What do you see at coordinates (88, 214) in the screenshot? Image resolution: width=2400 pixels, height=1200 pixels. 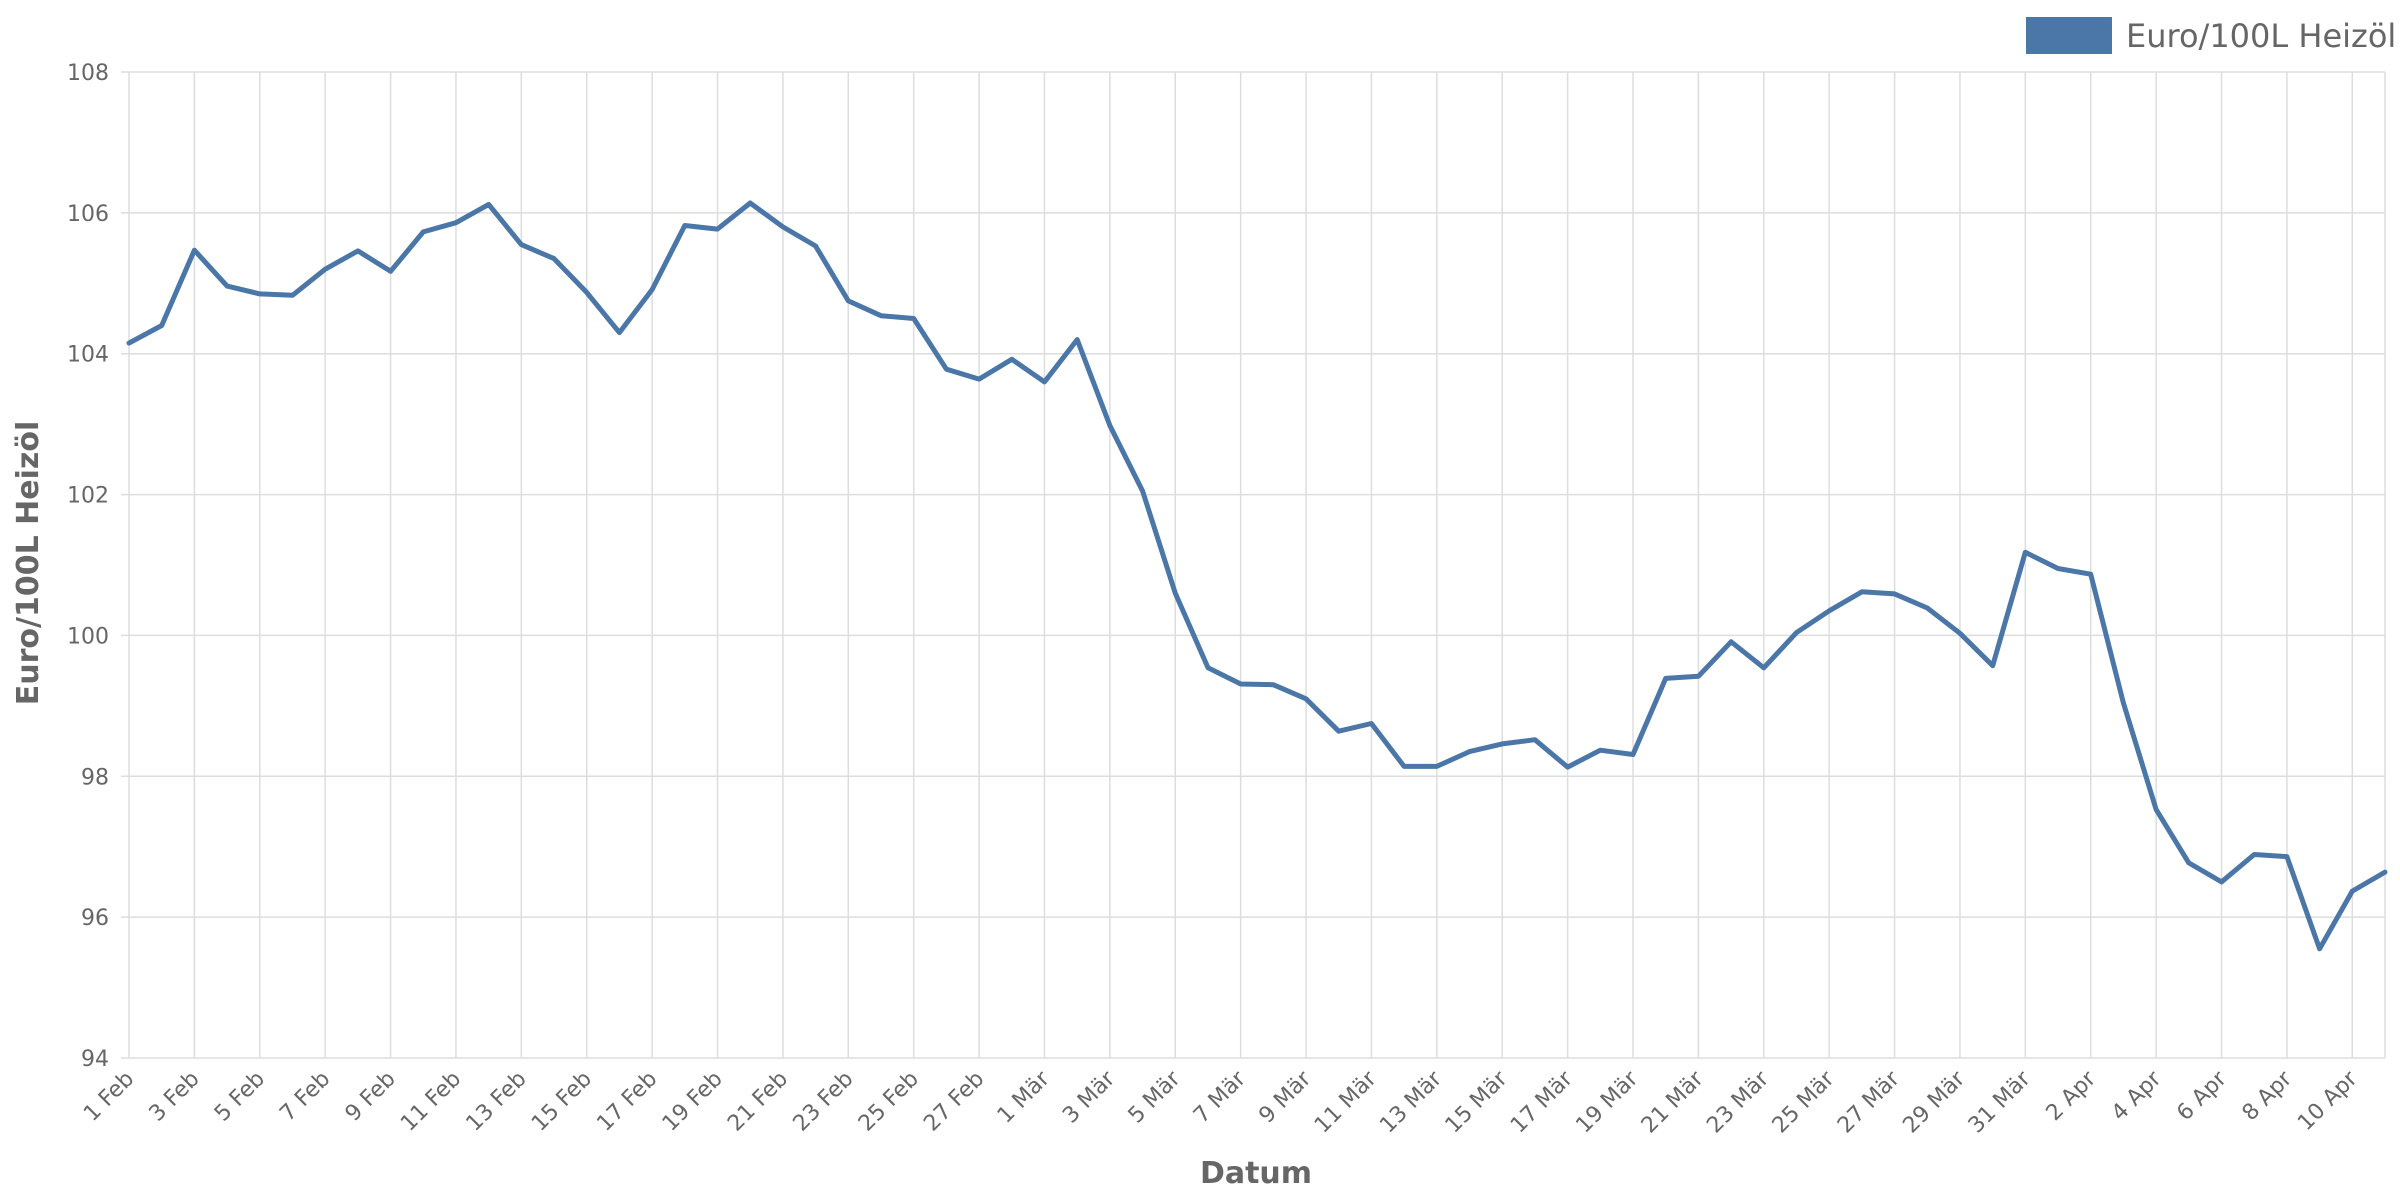 I see `y-tick-label: 106` at bounding box center [88, 214].